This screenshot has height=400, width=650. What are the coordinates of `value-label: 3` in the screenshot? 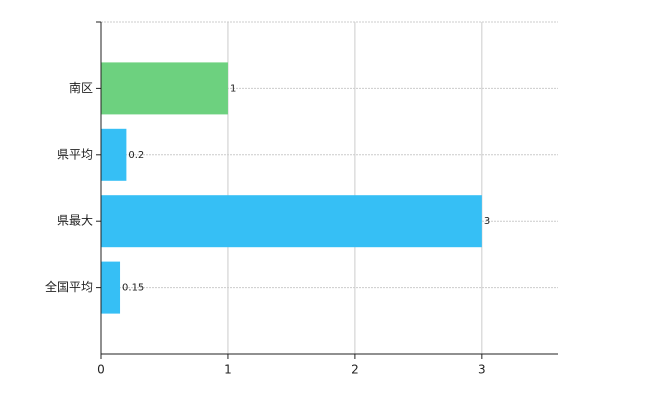 It's located at (487, 221).